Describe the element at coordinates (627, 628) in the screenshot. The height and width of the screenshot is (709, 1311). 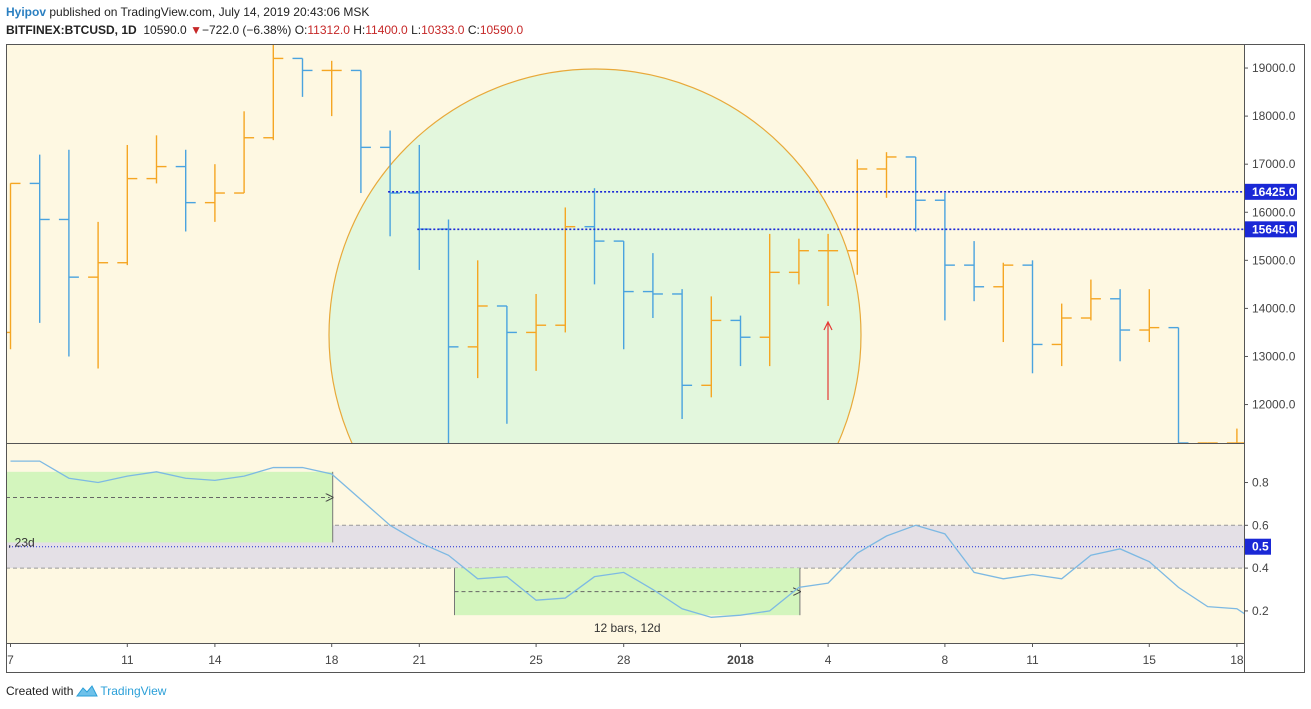
I see `range-label-1: 12 bars, 12d` at that location.